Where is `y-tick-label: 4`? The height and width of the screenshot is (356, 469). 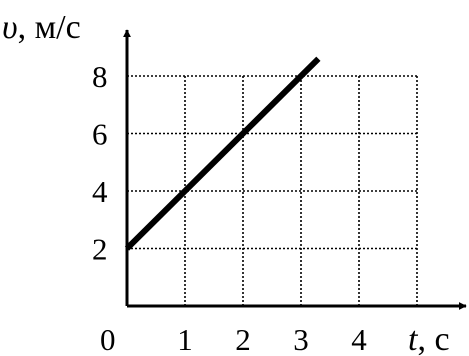
y-tick-label: 4 is located at coordinates (100, 191).